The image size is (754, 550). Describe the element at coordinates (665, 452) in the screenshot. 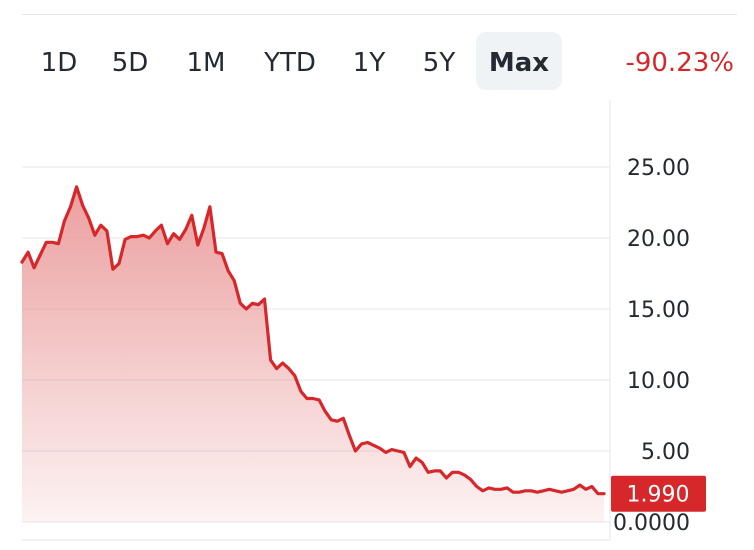

I see `y-tick-label: 5.00` at that location.